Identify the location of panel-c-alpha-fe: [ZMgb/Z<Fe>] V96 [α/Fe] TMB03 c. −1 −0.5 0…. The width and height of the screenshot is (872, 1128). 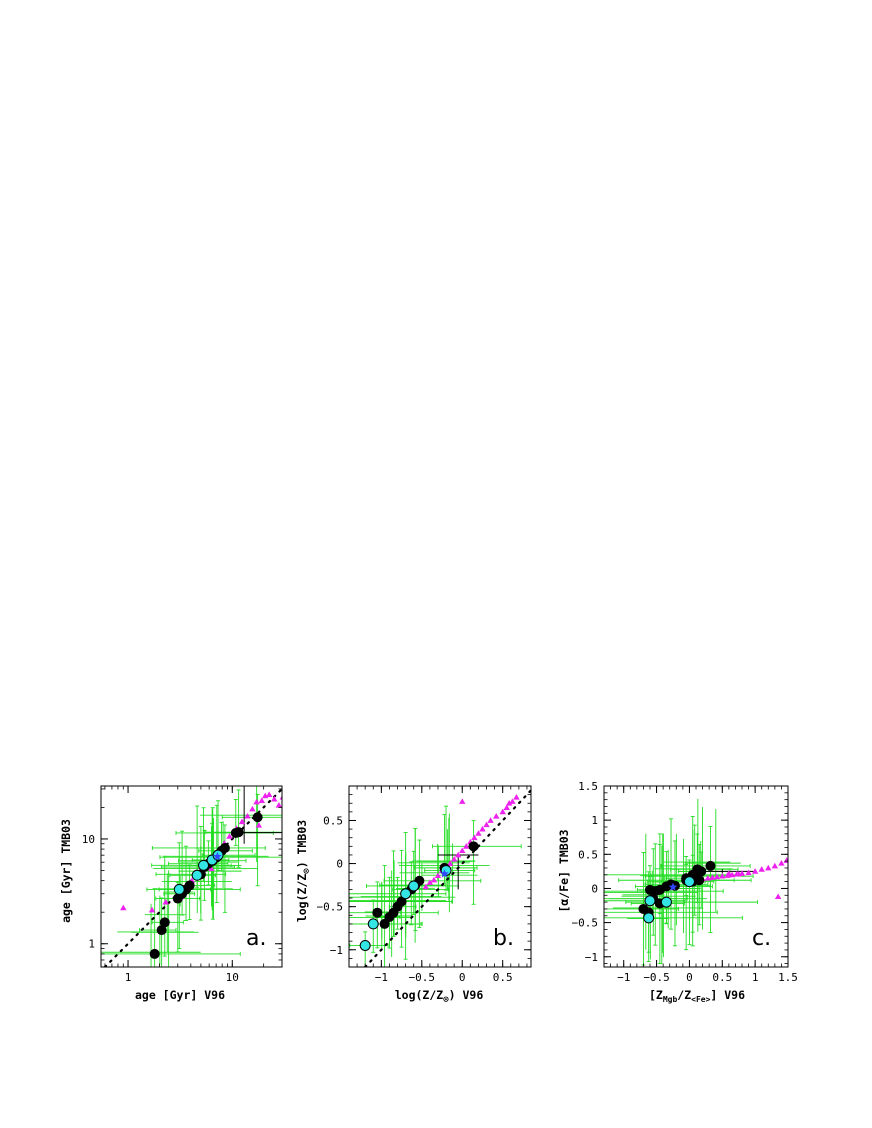
(677, 892).